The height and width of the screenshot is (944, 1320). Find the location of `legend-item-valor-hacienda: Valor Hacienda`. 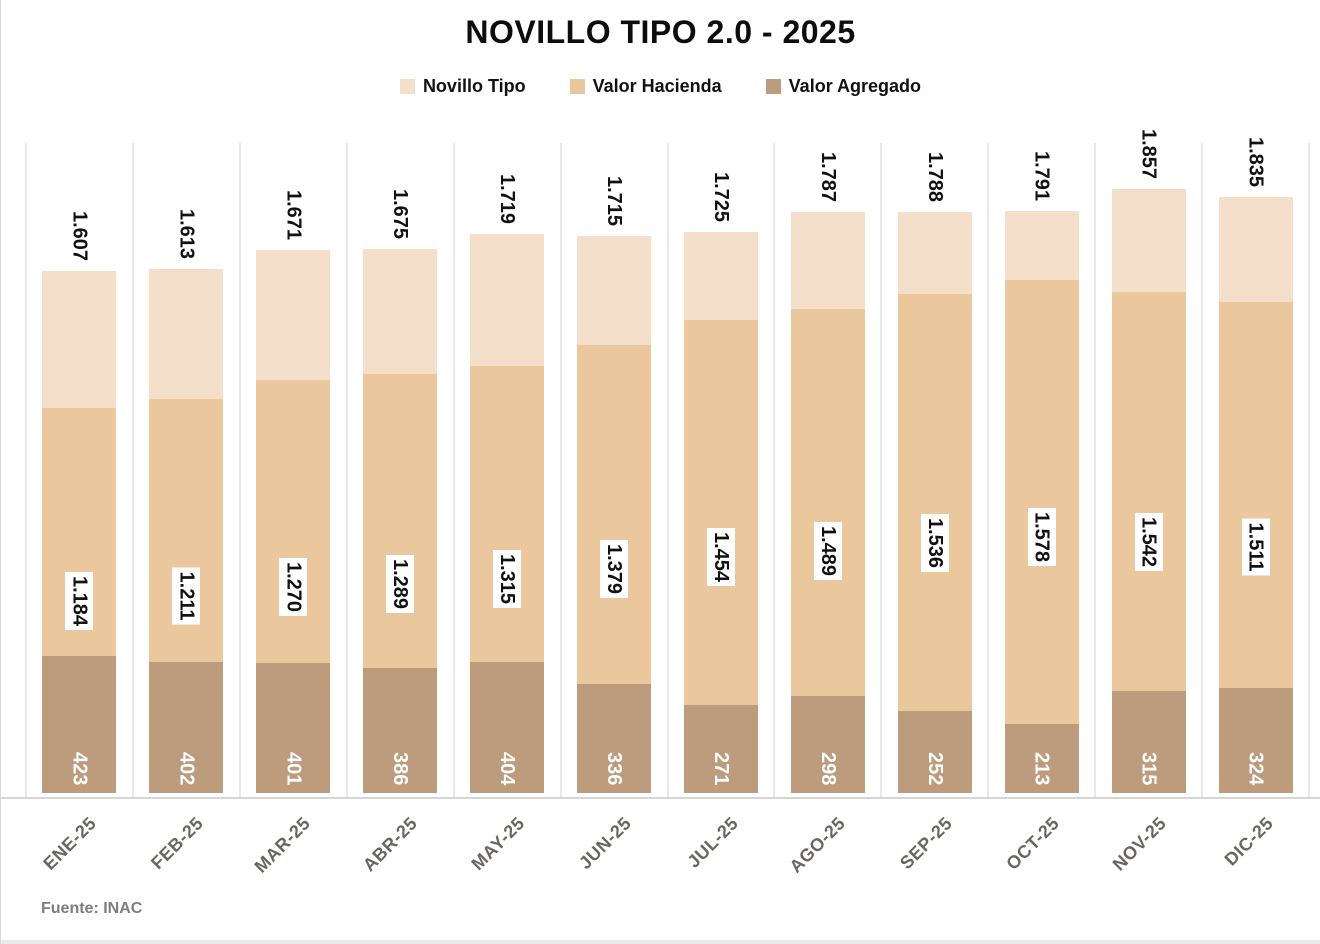

legend-item-valor-hacienda: Valor Hacienda is located at coordinates (645, 86).